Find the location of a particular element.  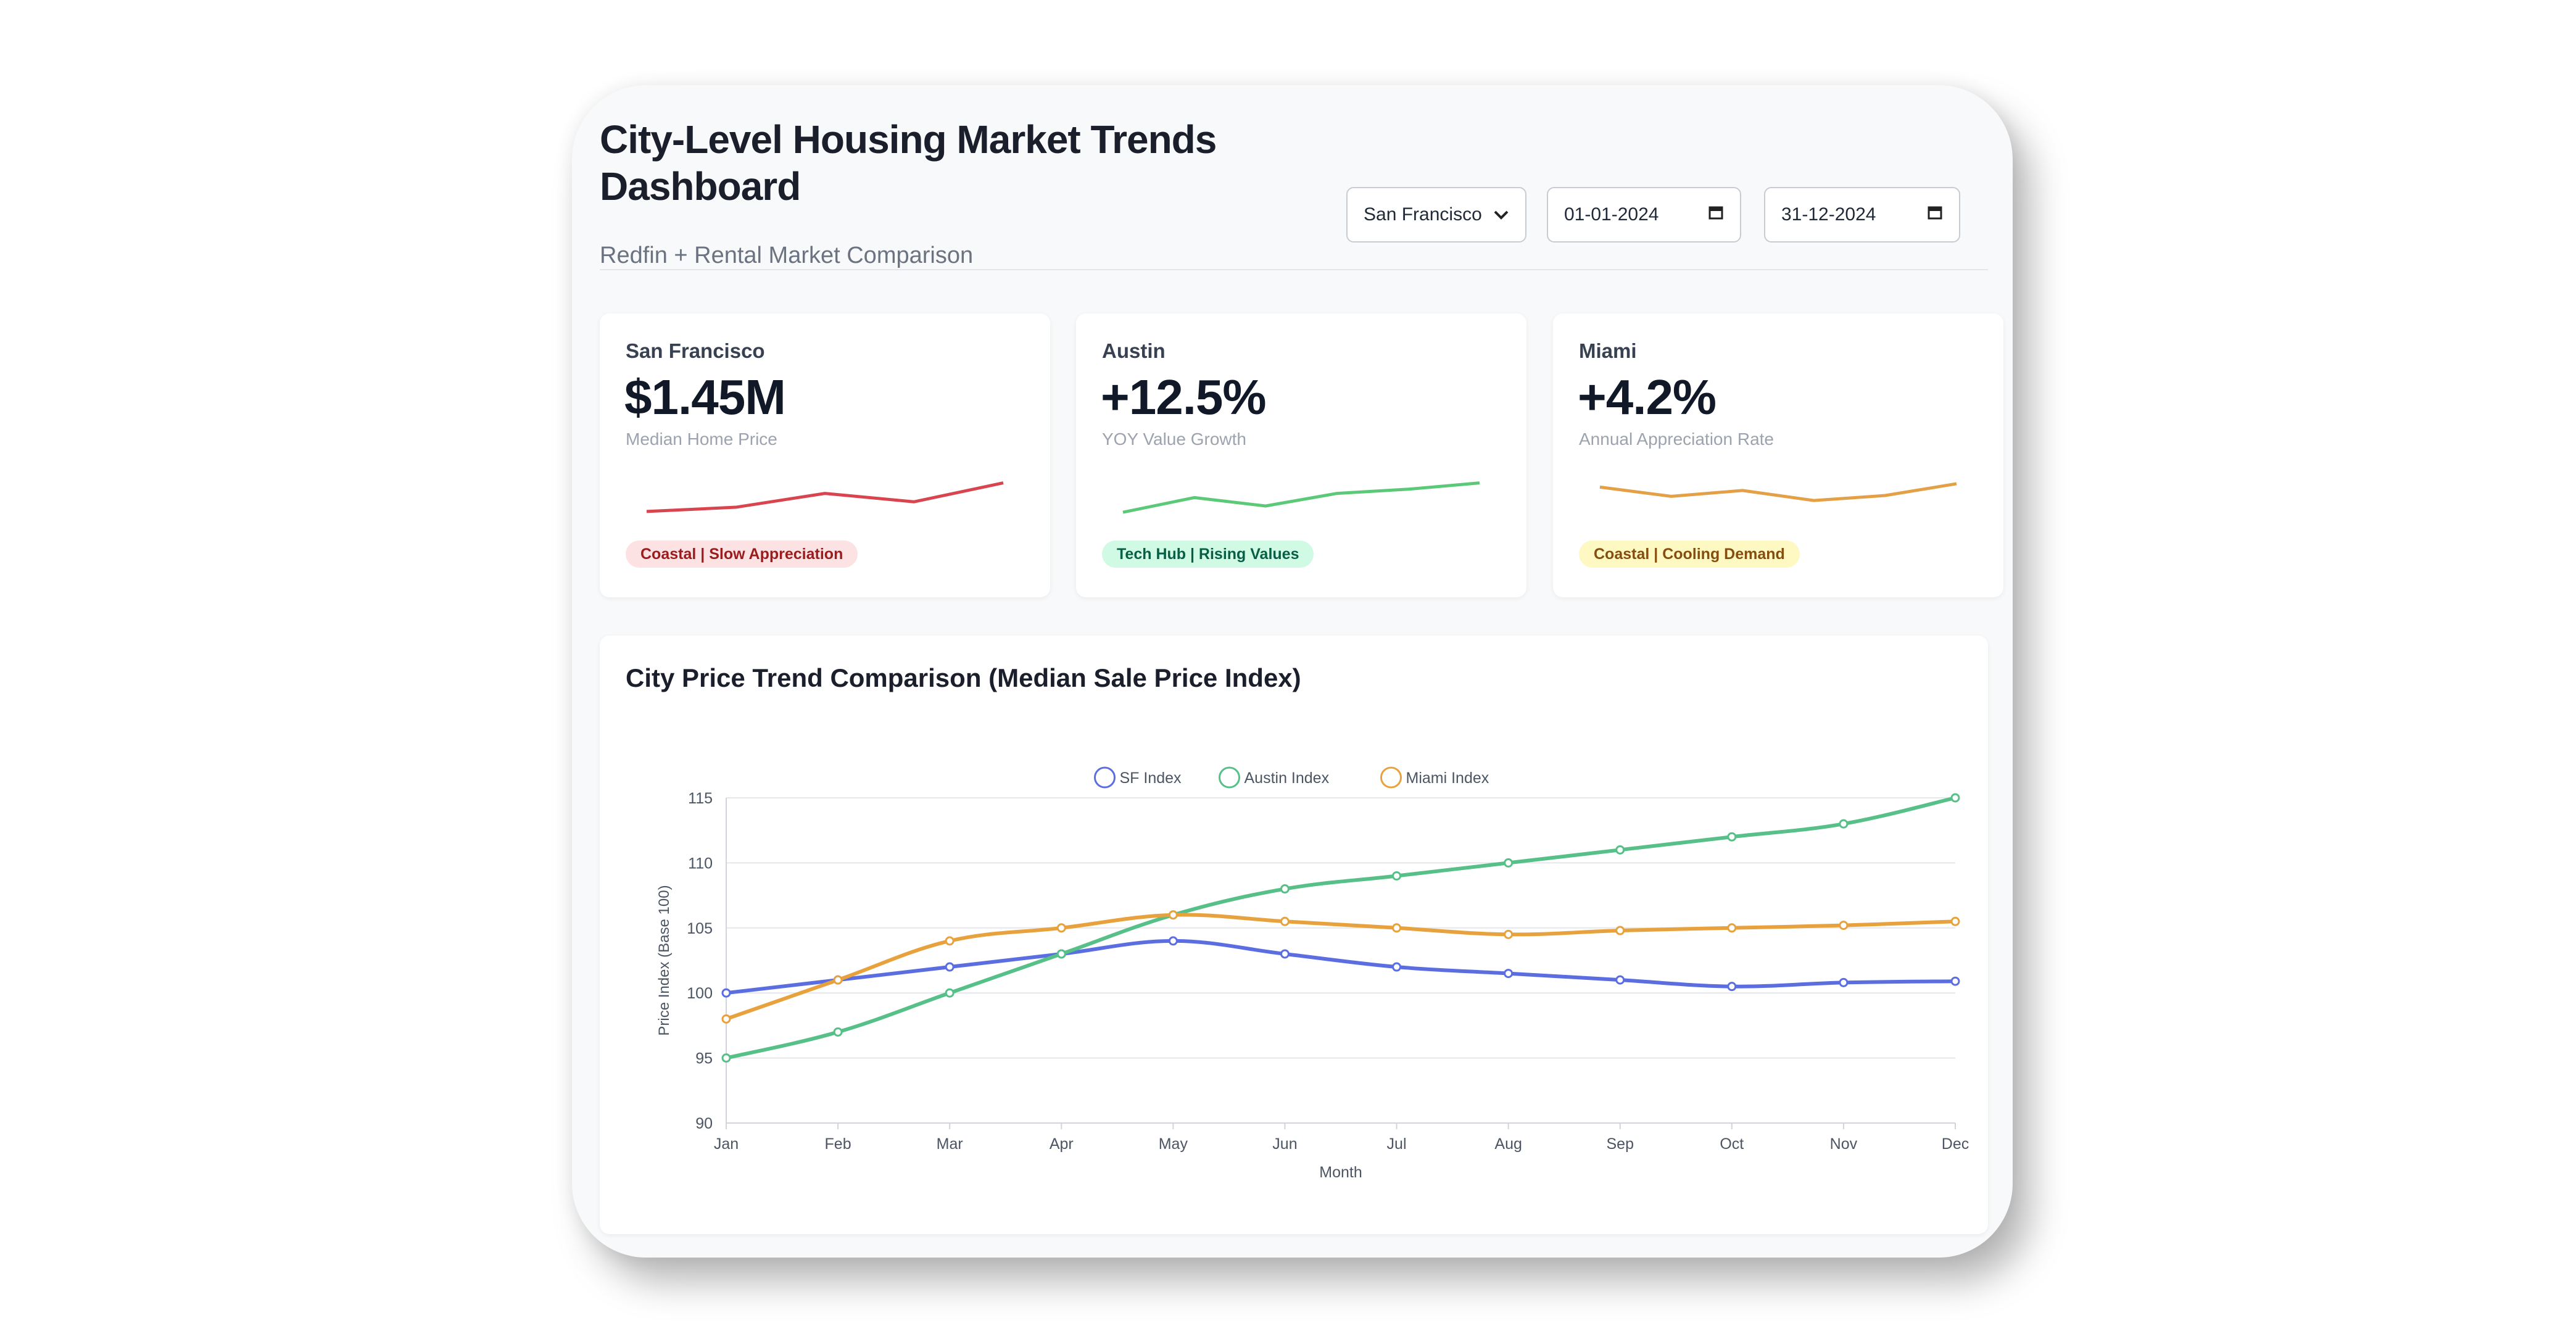

status-badge: Tech Hub | Rising Values is located at coordinates (1208, 554).